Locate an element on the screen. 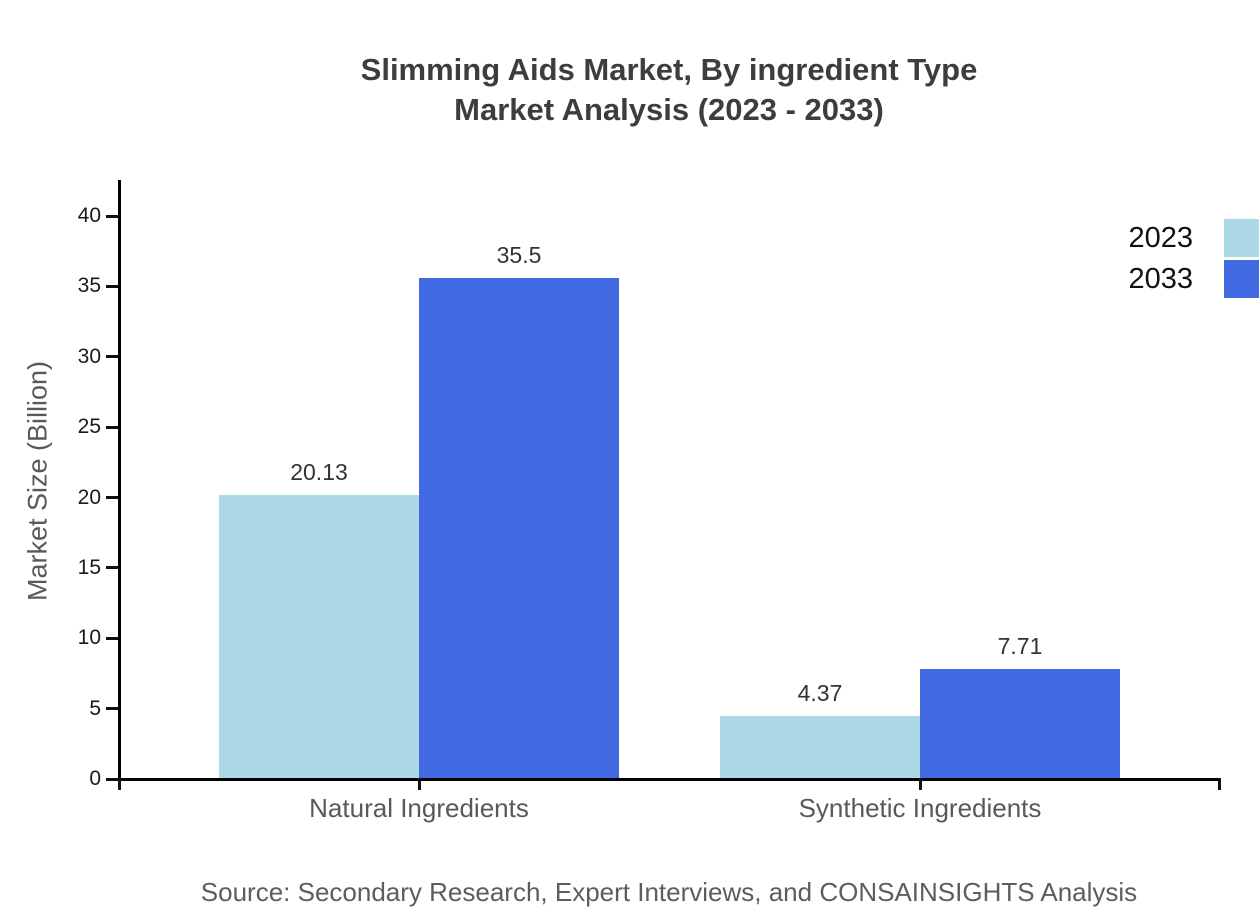 This screenshot has width=1260, height=920. bar-value-label: 4.37 is located at coordinates (820, 693).